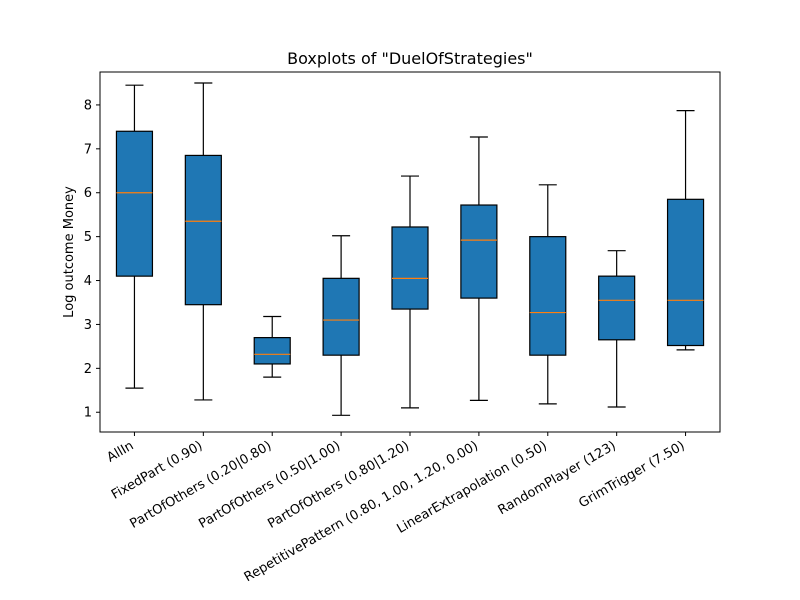 Image resolution: width=800 pixels, height=600 pixels. What do you see at coordinates (88, 281) in the screenshot?
I see `y-tick-label: 4` at bounding box center [88, 281].